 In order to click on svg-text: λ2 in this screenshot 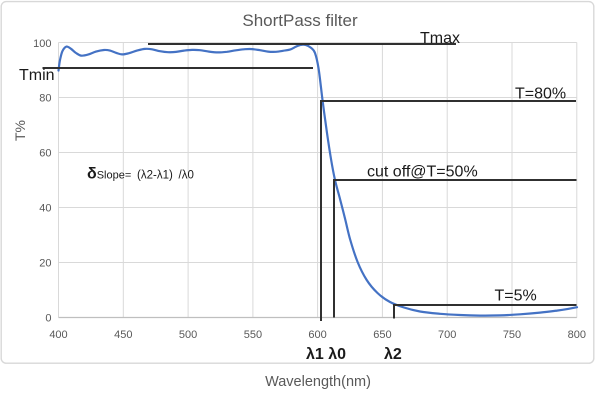, I will do `click(393, 354)`.